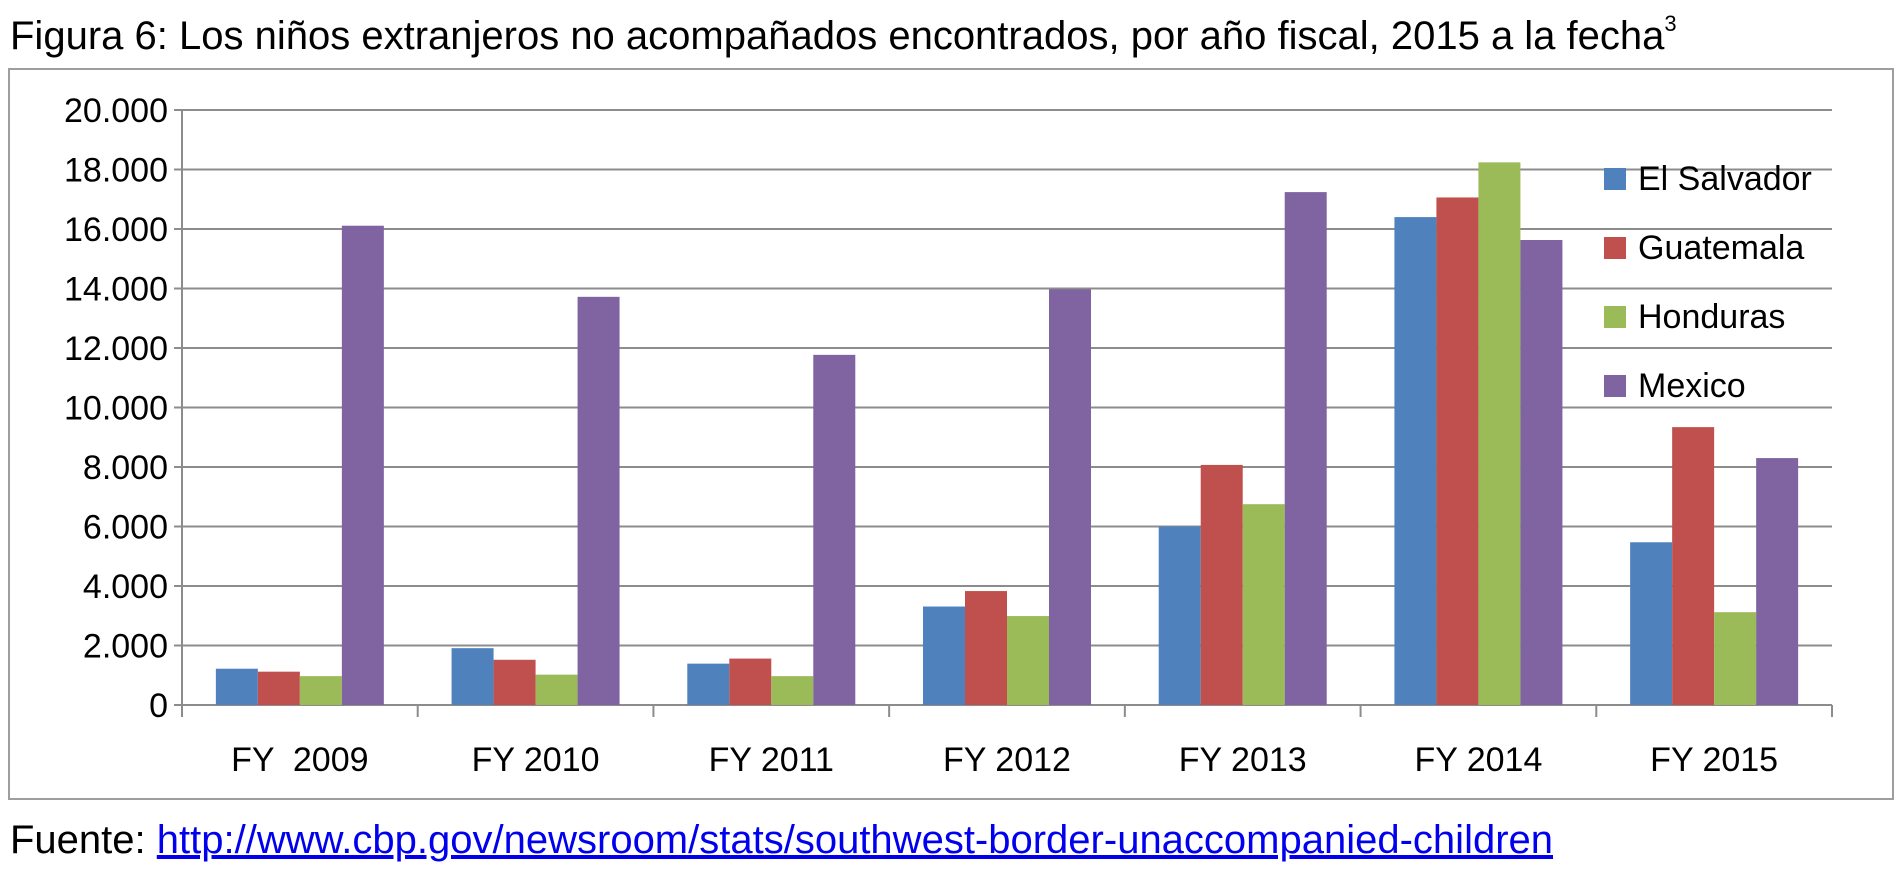 Image resolution: width=1902 pixels, height=875 pixels. Describe the element at coordinates (1692, 386) in the screenshot. I see `legend-label: Mexico` at that location.